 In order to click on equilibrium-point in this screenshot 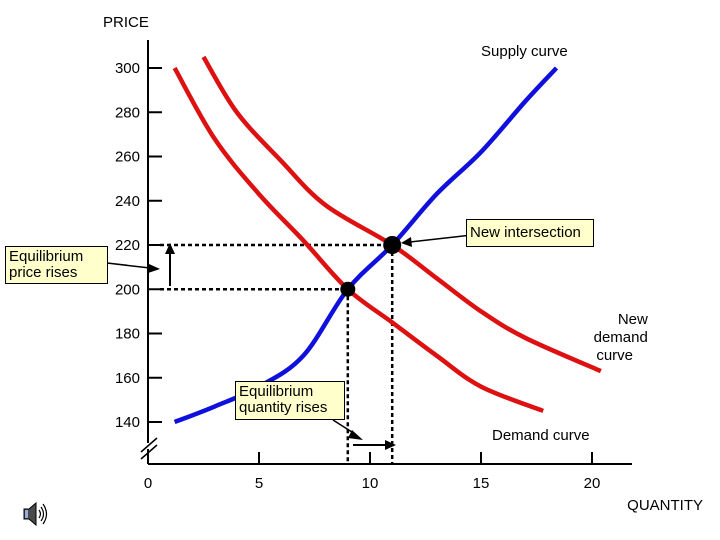, I will do `click(348, 289)`.